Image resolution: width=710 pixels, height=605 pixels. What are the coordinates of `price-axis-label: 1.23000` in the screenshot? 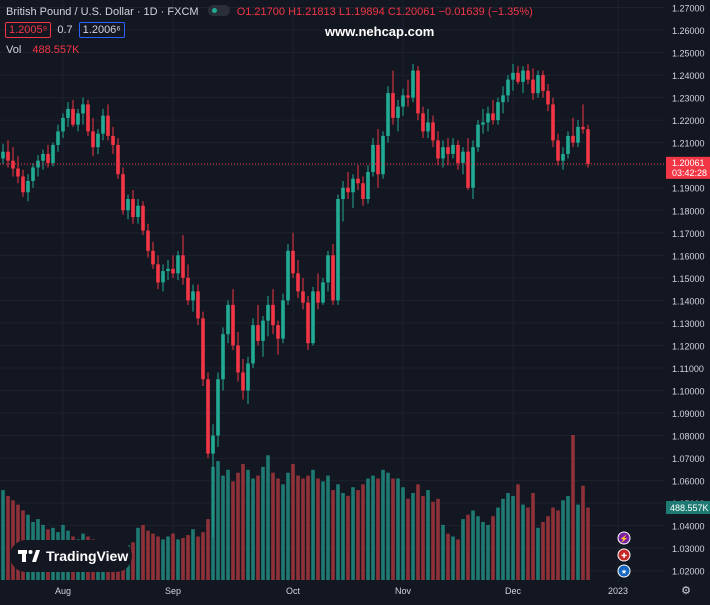 It's located at (688, 99).